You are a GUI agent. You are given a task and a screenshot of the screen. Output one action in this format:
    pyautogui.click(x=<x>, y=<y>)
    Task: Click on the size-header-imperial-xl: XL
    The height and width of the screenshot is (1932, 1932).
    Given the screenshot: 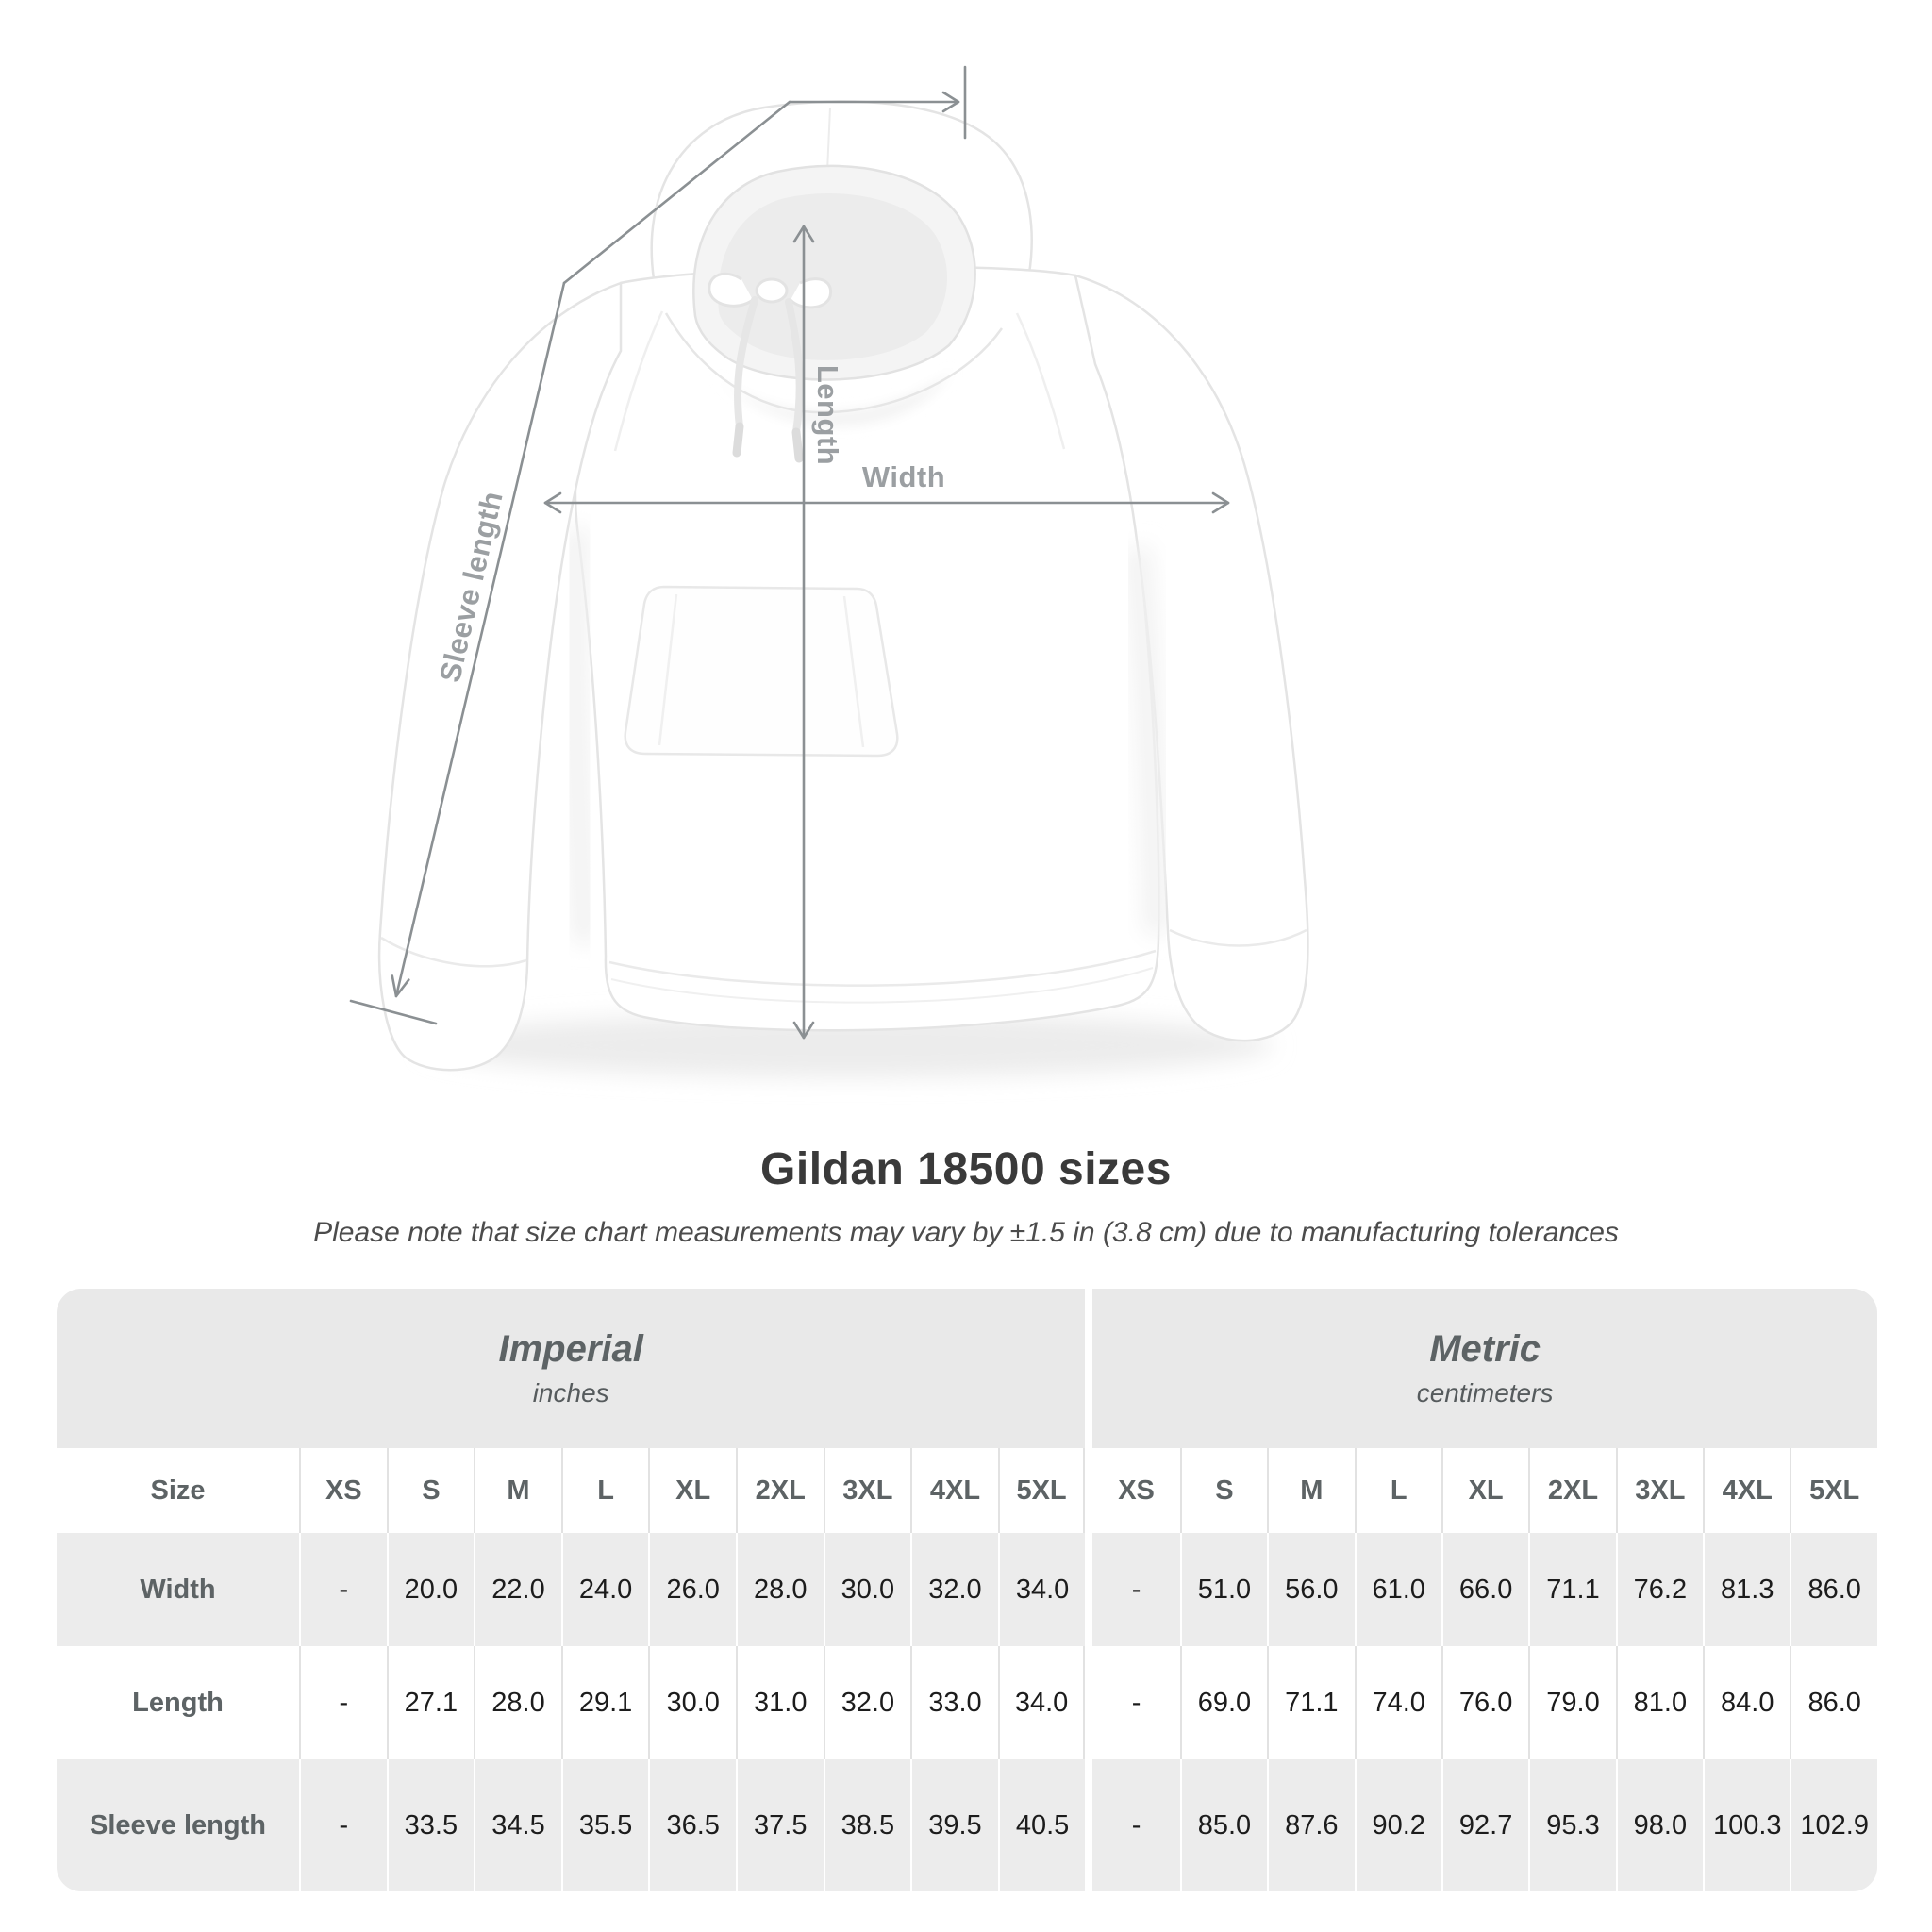 What is the action you would take?
    pyautogui.click(x=692, y=1491)
    